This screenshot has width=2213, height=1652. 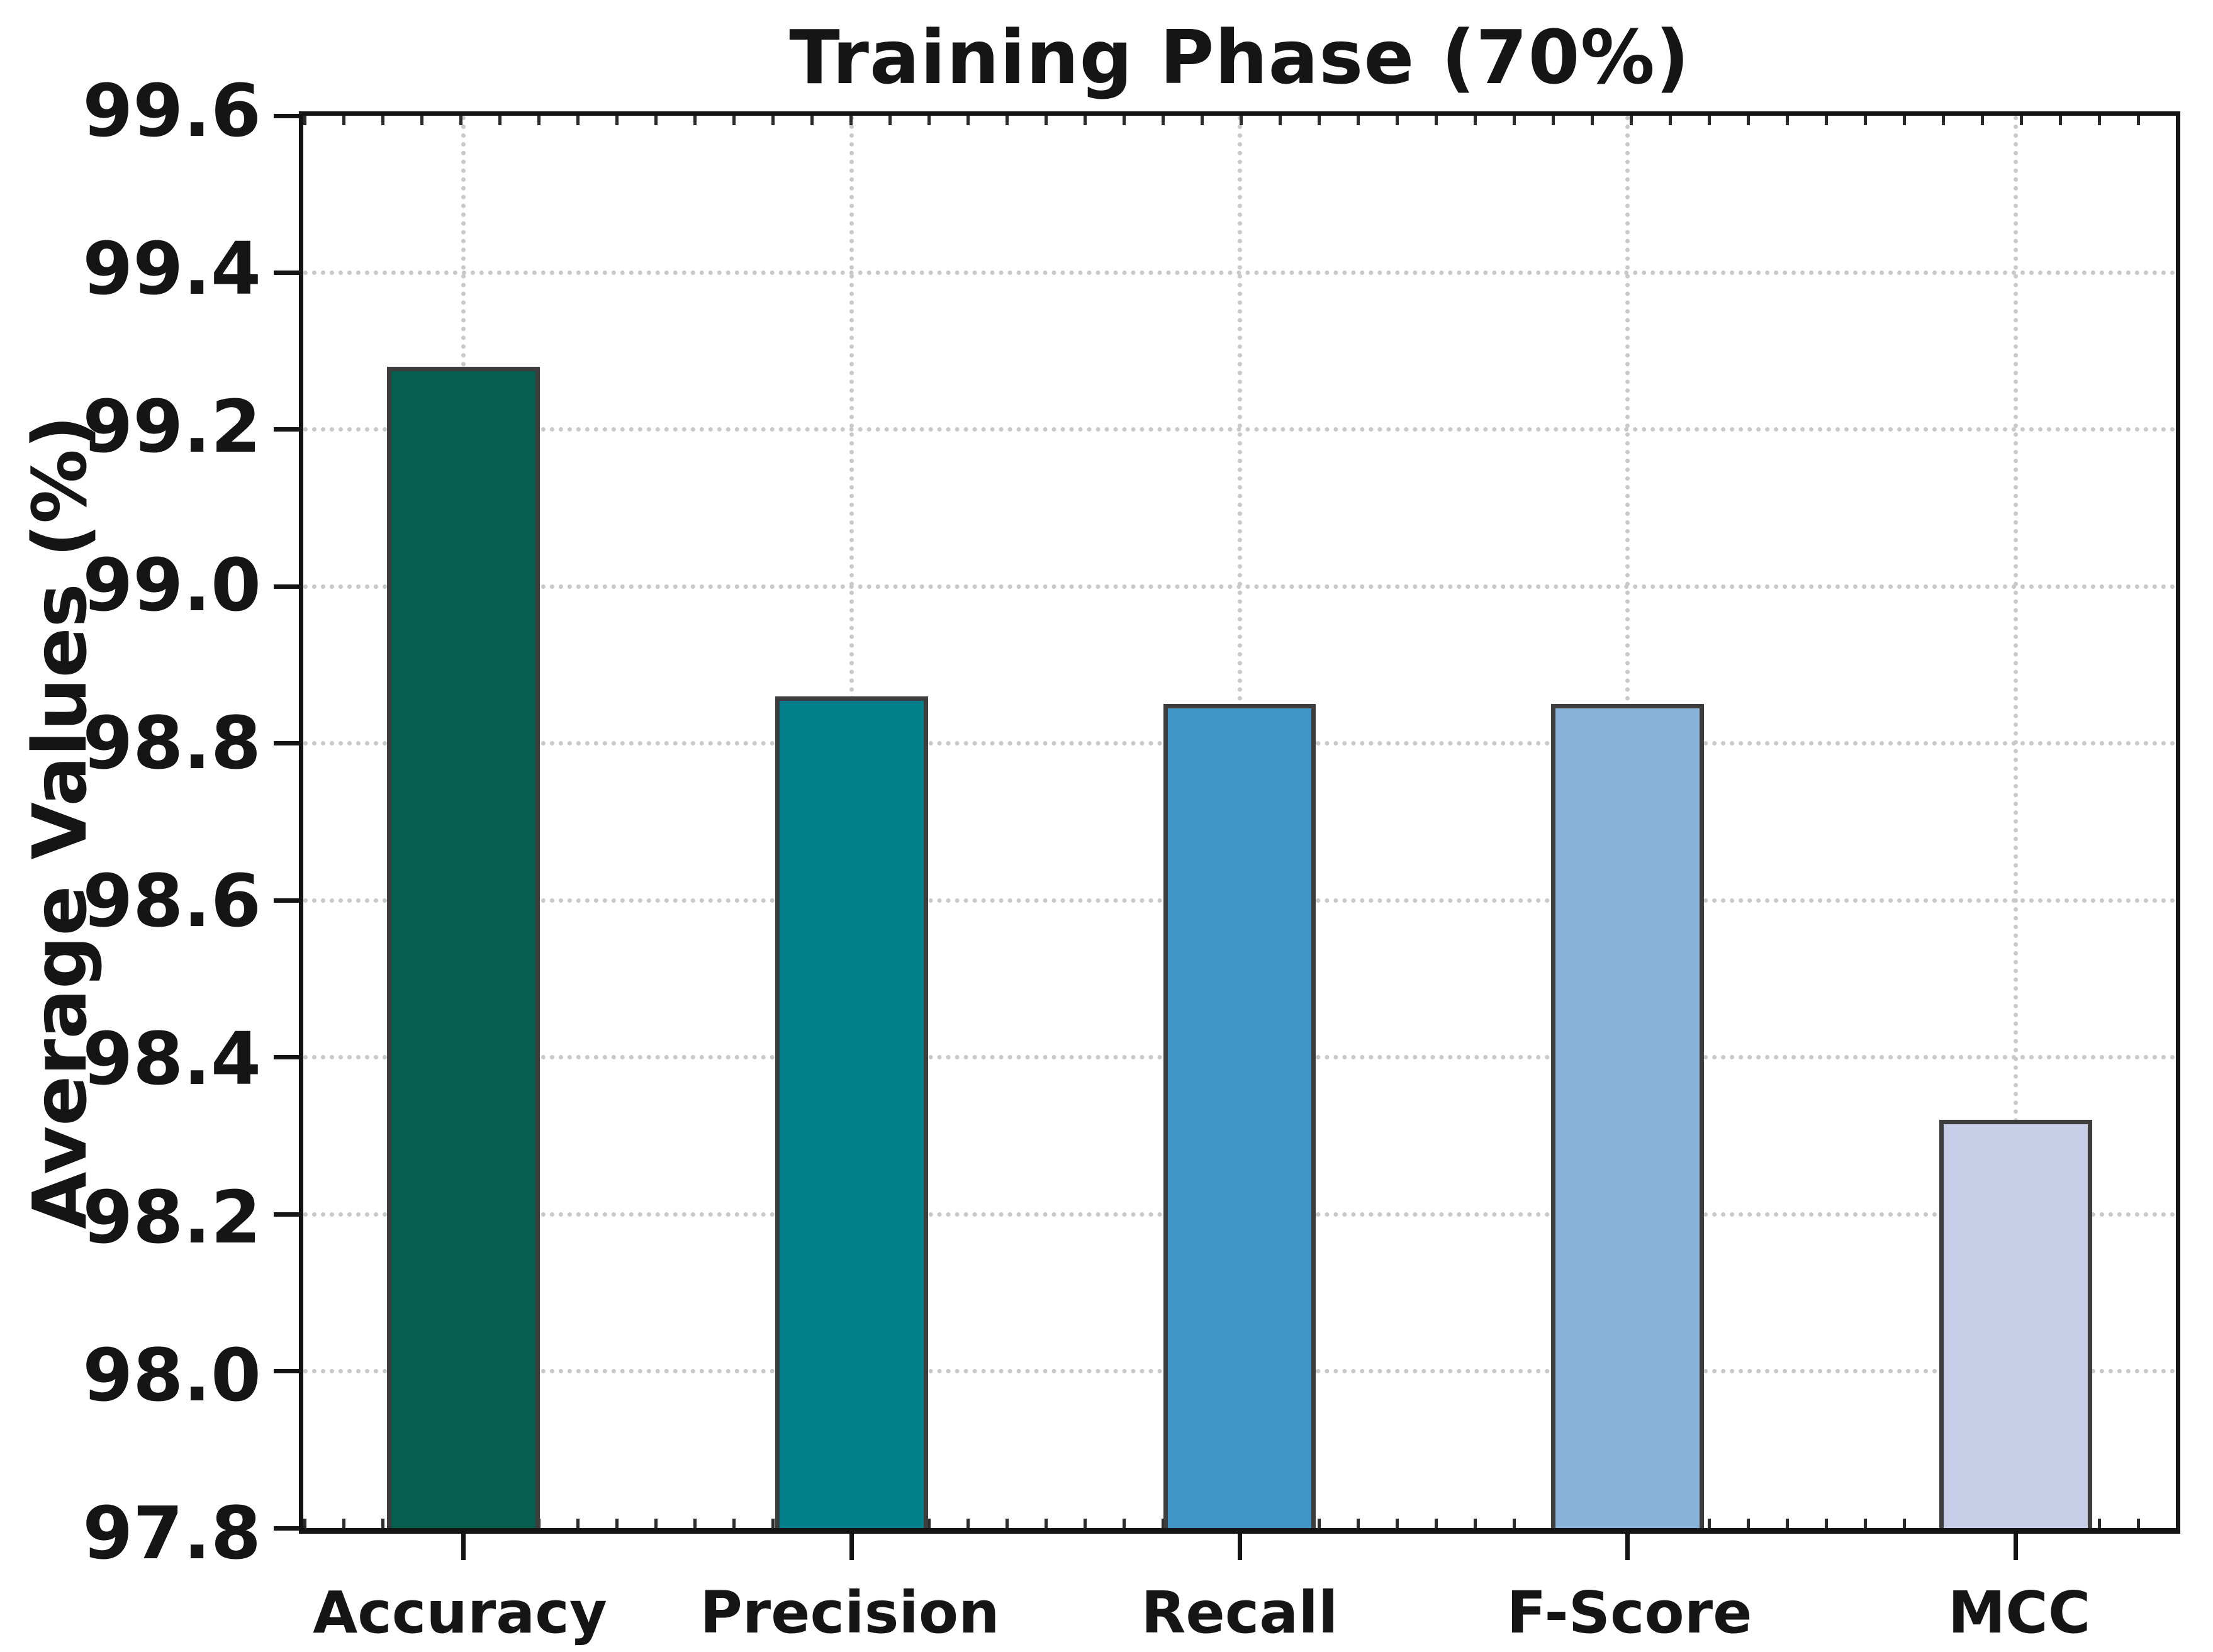 What do you see at coordinates (851, 1112) in the screenshot?
I see `bar-precision` at bounding box center [851, 1112].